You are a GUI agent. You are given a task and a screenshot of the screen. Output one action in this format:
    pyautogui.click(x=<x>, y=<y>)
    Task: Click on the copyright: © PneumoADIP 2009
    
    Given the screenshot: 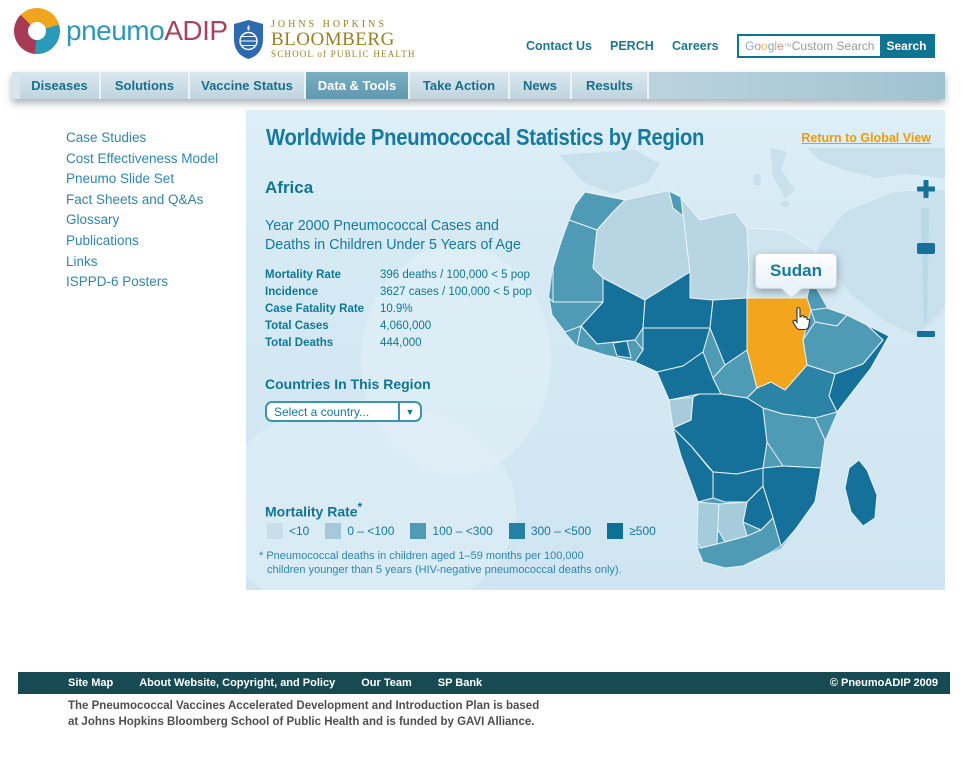 What is the action you would take?
    pyautogui.click(x=883, y=683)
    